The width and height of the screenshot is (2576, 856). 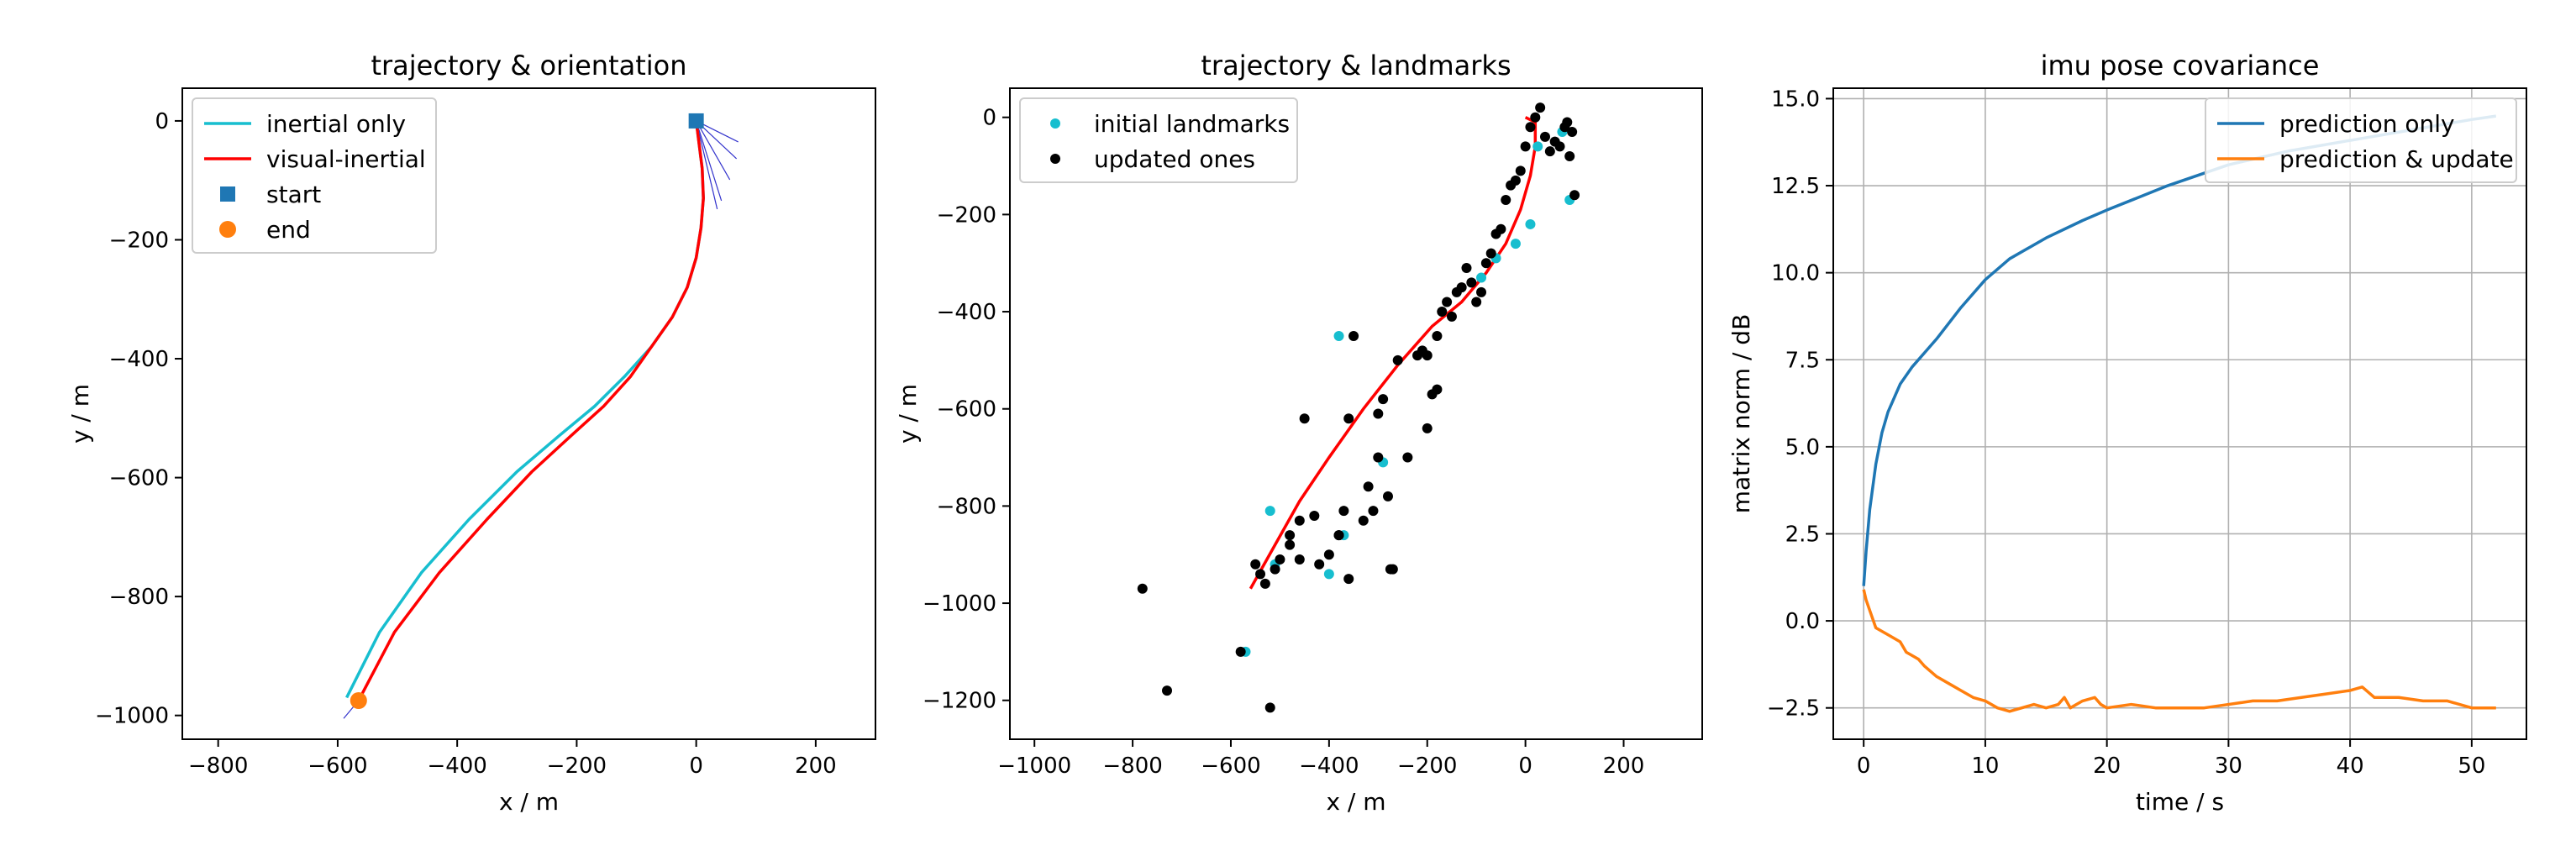 I want to click on x-tick-label: 10, so click(x=1985, y=766).